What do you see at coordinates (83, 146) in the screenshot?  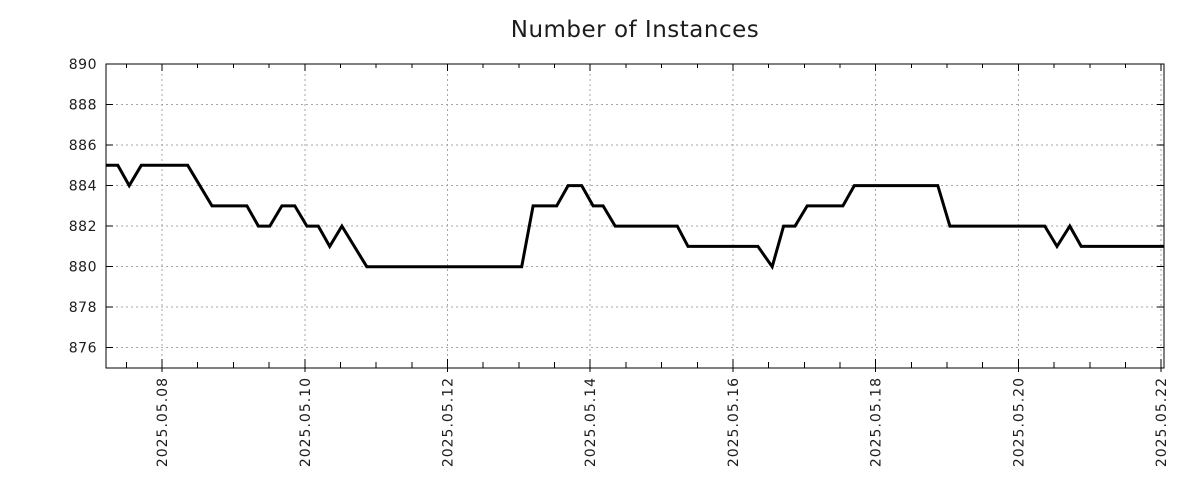 I see `y-tick-label: 886` at bounding box center [83, 146].